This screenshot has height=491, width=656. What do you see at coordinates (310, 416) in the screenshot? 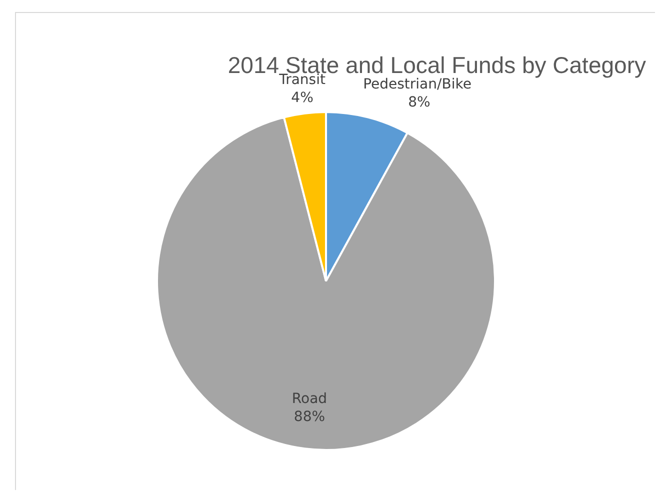
I see `data-label: 88%` at bounding box center [310, 416].